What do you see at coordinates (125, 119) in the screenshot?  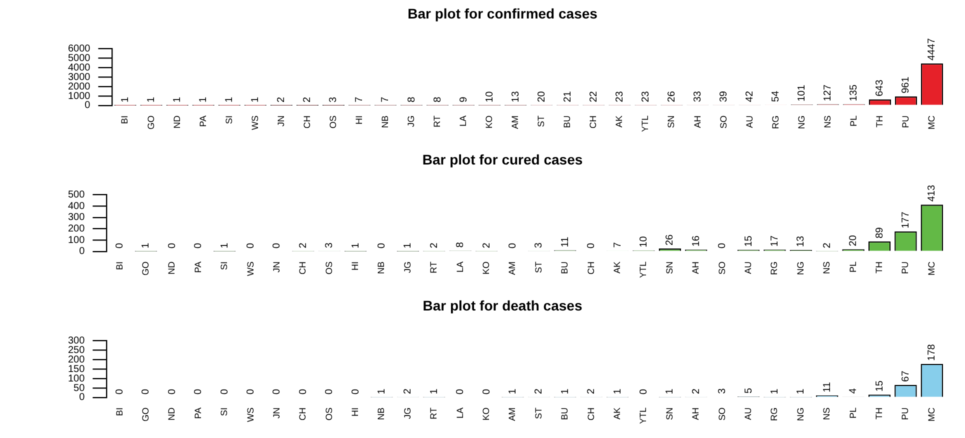 I see `x-tick-label: BI` at bounding box center [125, 119].